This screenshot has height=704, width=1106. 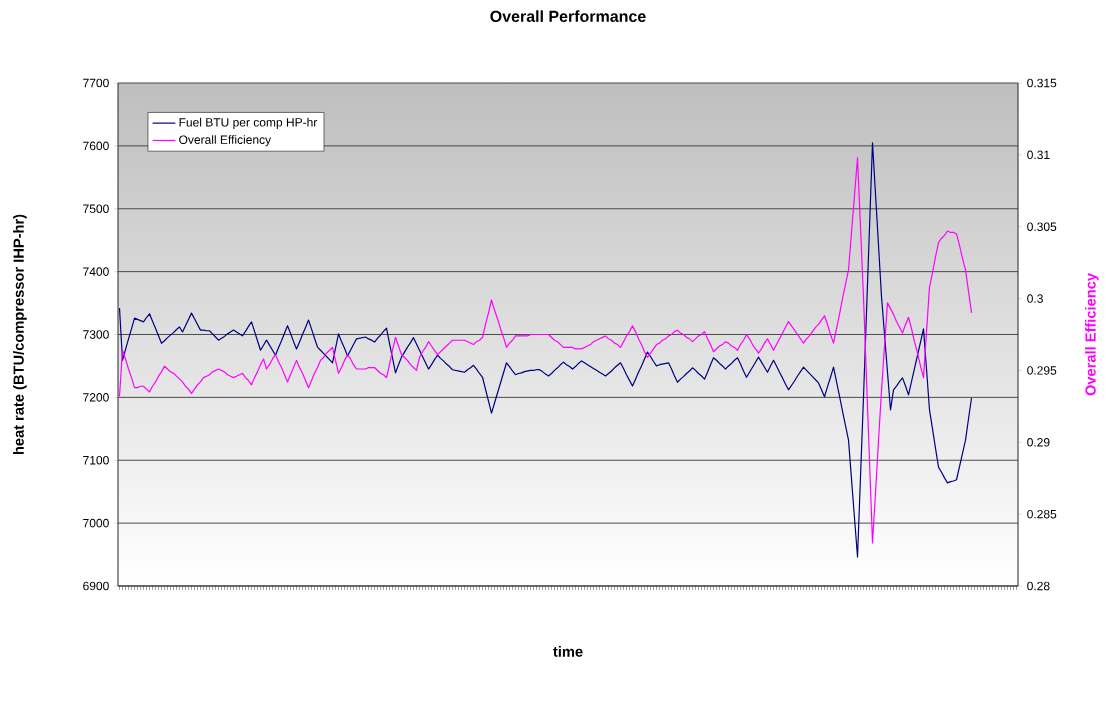 What do you see at coordinates (1042, 514) in the screenshot?
I see `y2-tick-label: 0.285` at bounding box center [1042, 514].